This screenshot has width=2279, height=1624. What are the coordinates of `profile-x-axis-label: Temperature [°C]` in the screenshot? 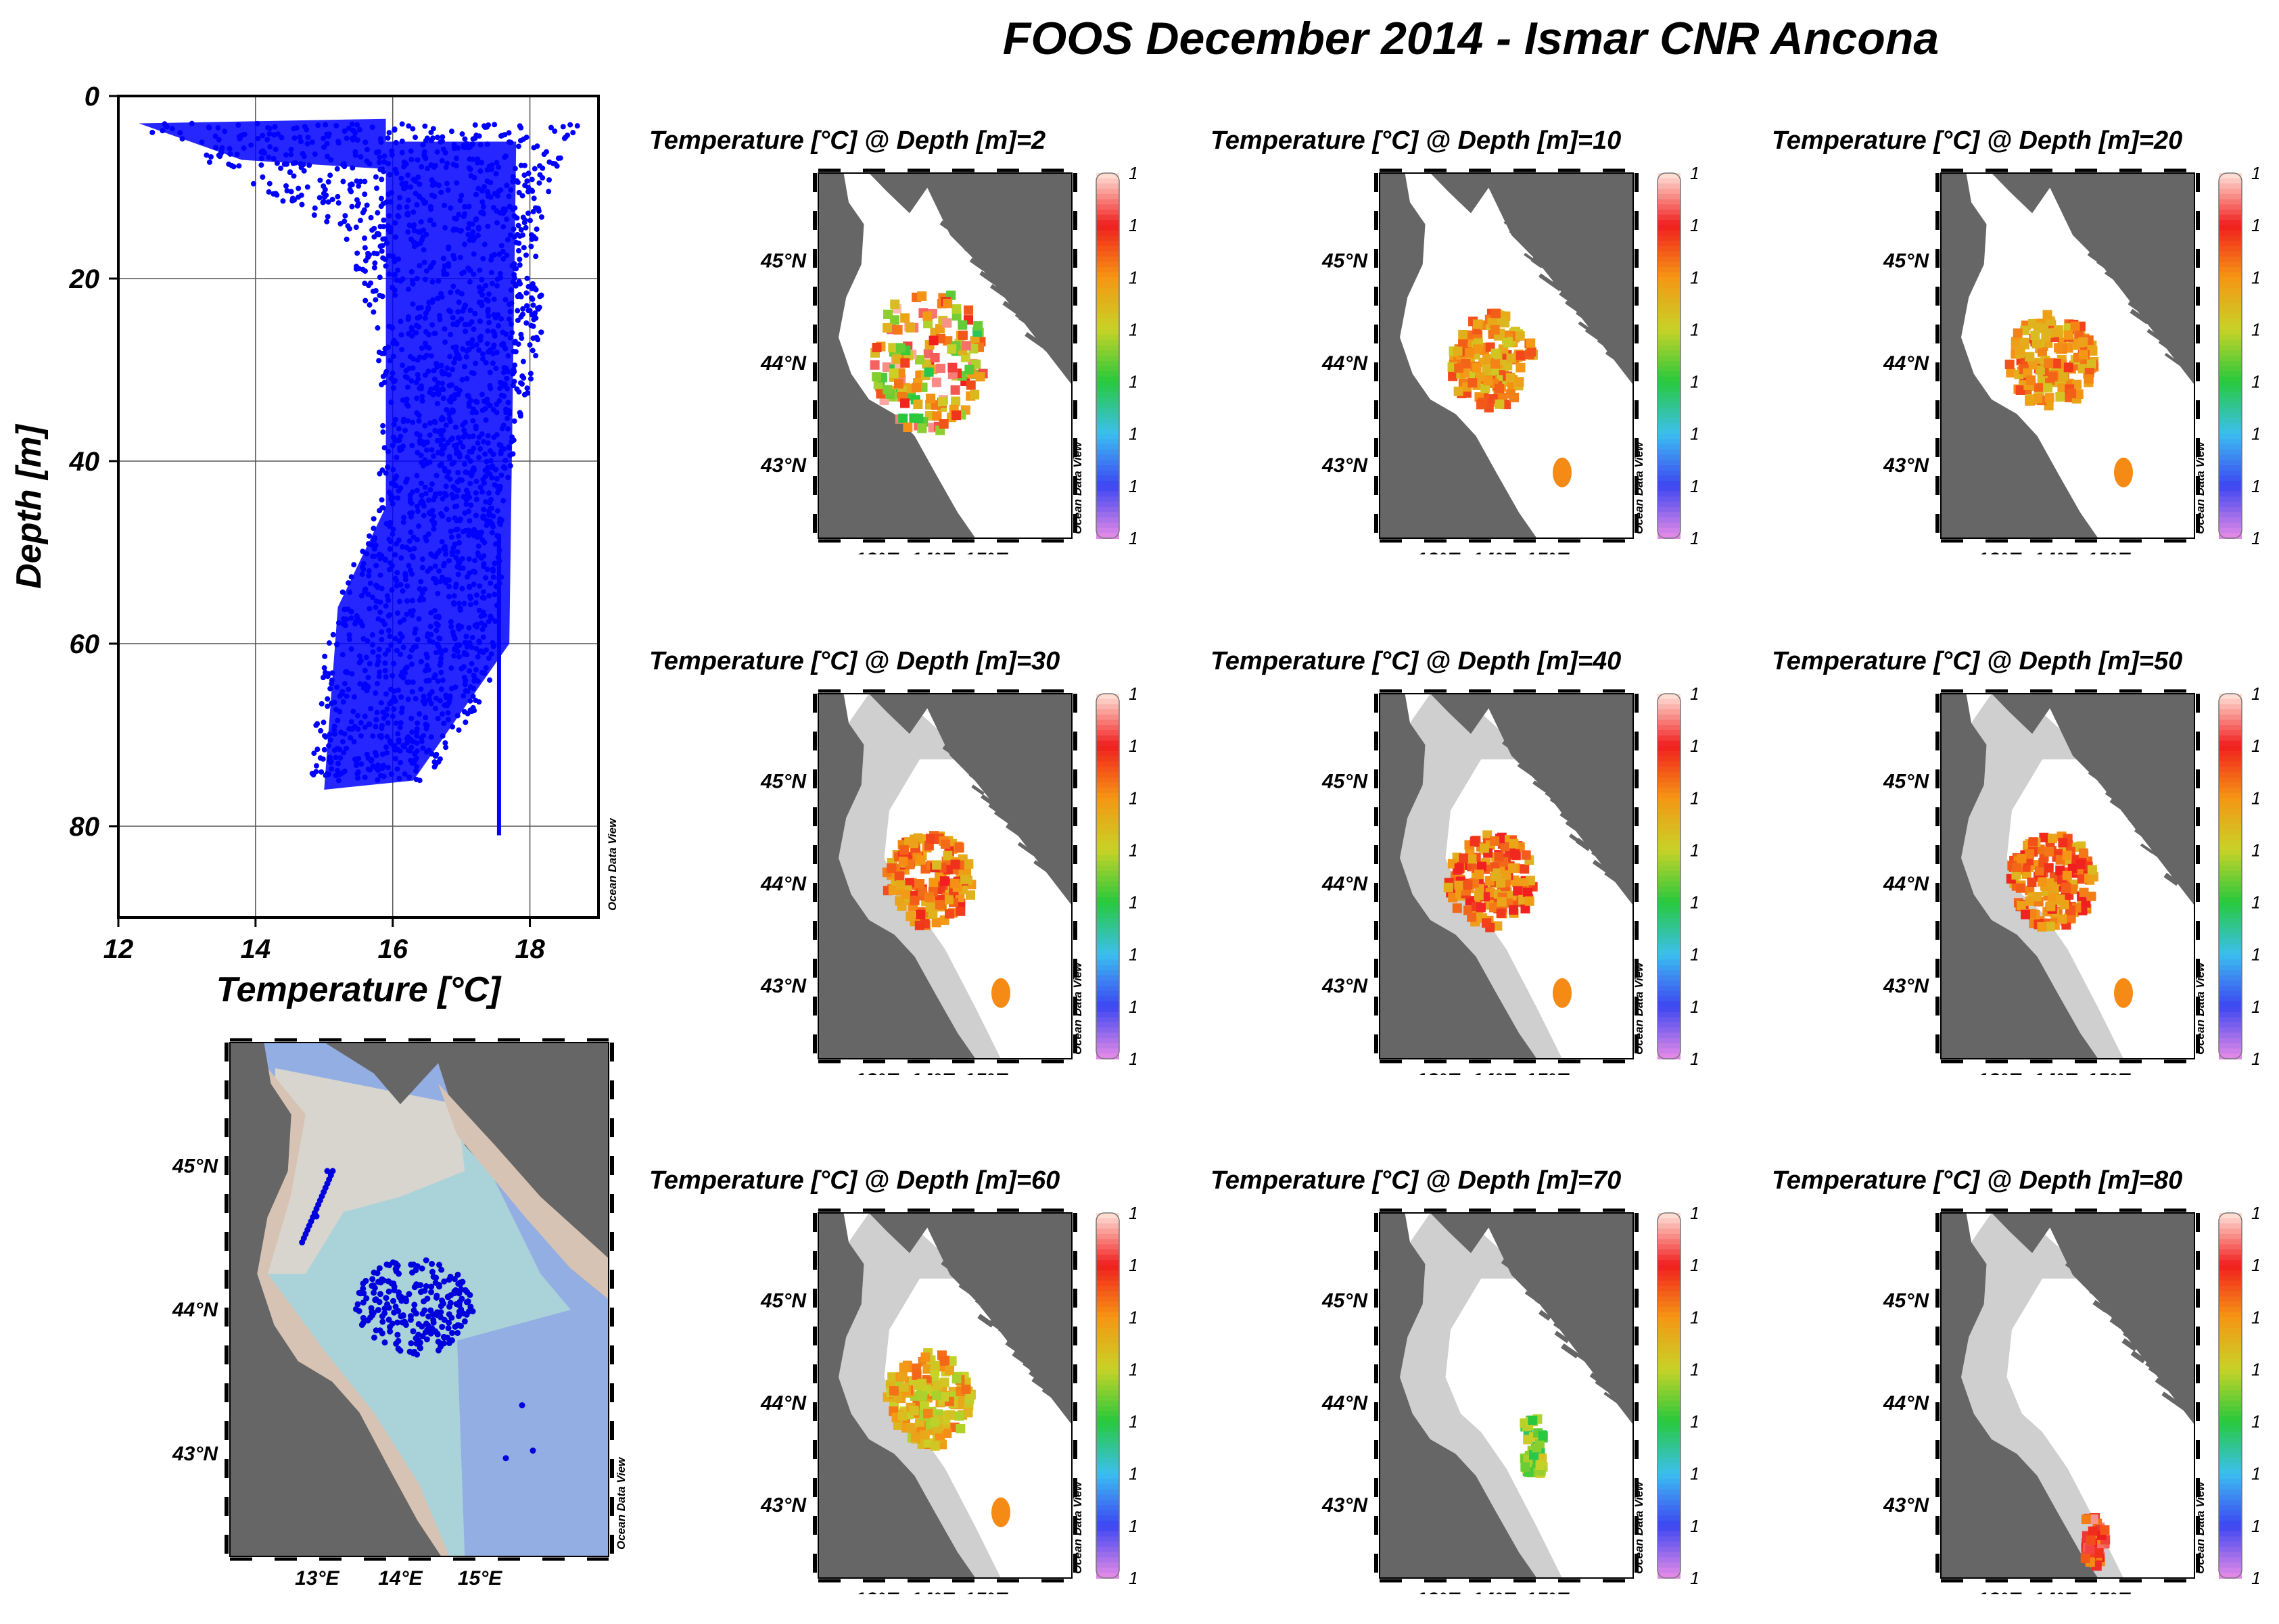 It's located at (359, 989).